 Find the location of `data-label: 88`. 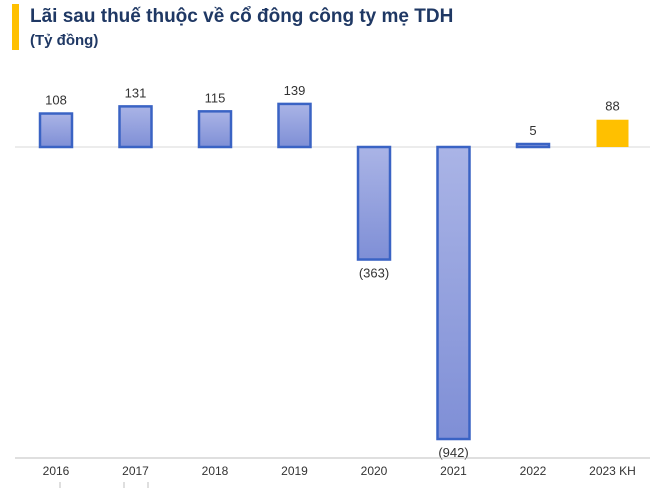

data-label: 88 is located at coordinates (612, 106).